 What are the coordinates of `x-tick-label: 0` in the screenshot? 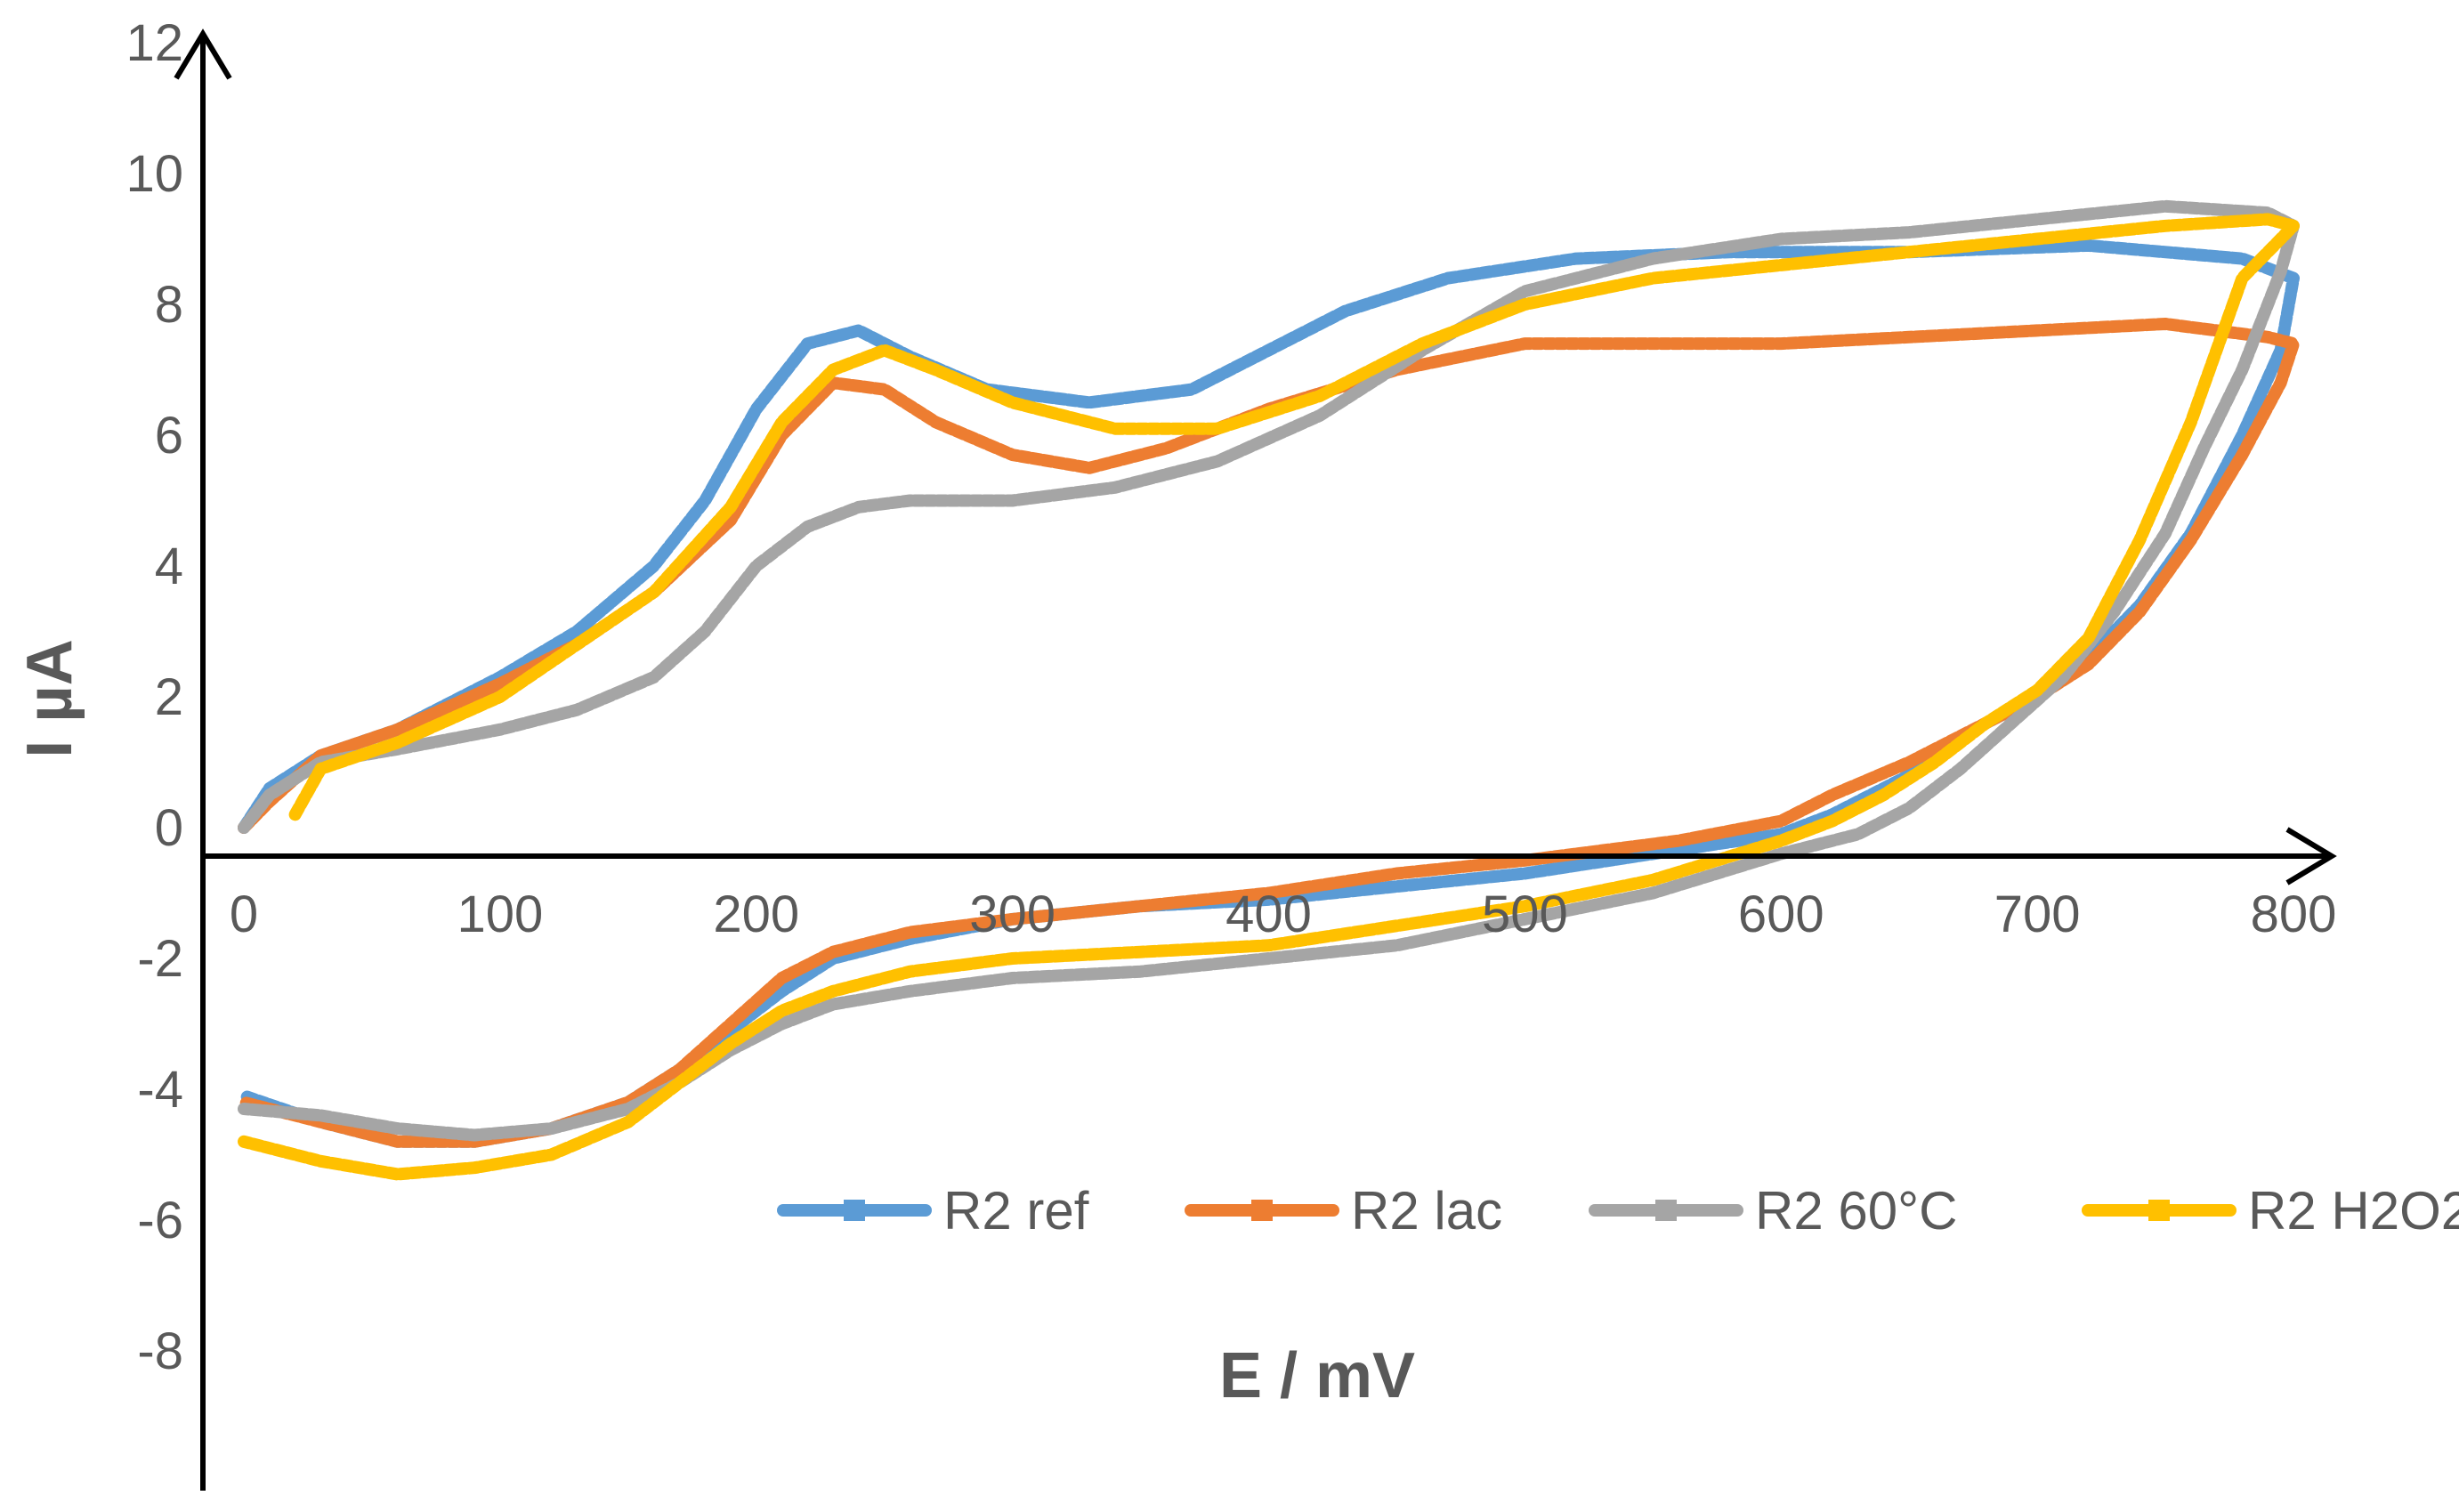 It's located at (244, 914).